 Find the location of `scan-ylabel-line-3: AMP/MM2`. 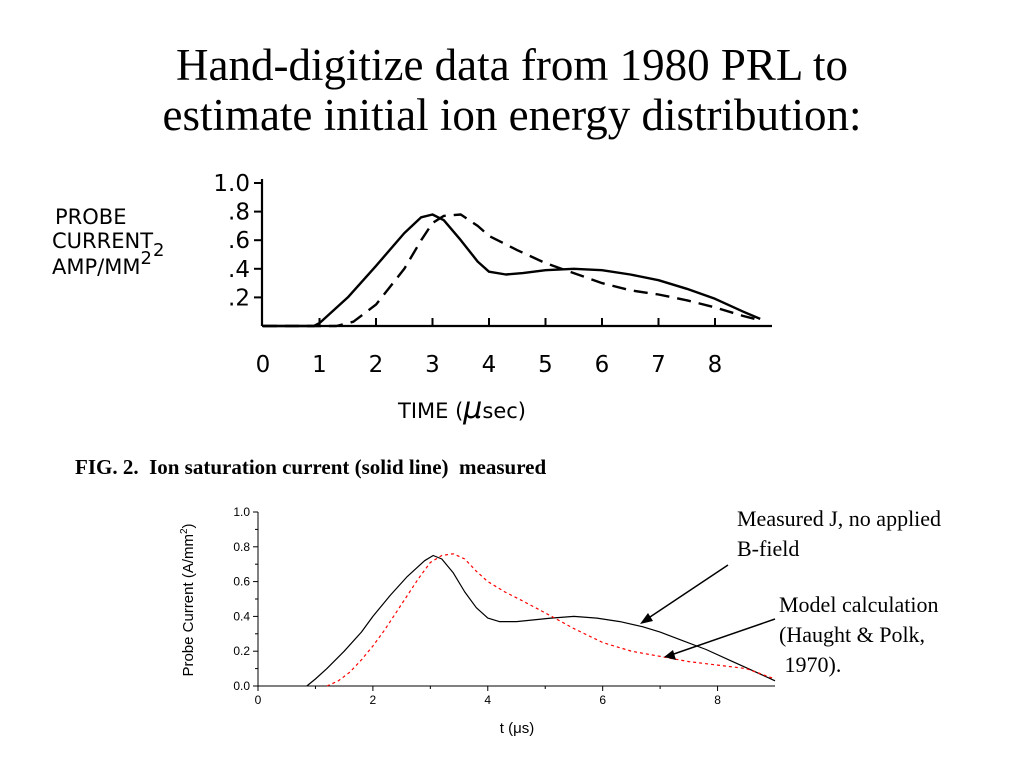

scan-ylabel-line-3: AMP/MM2 is located at coordinates (102, 263).